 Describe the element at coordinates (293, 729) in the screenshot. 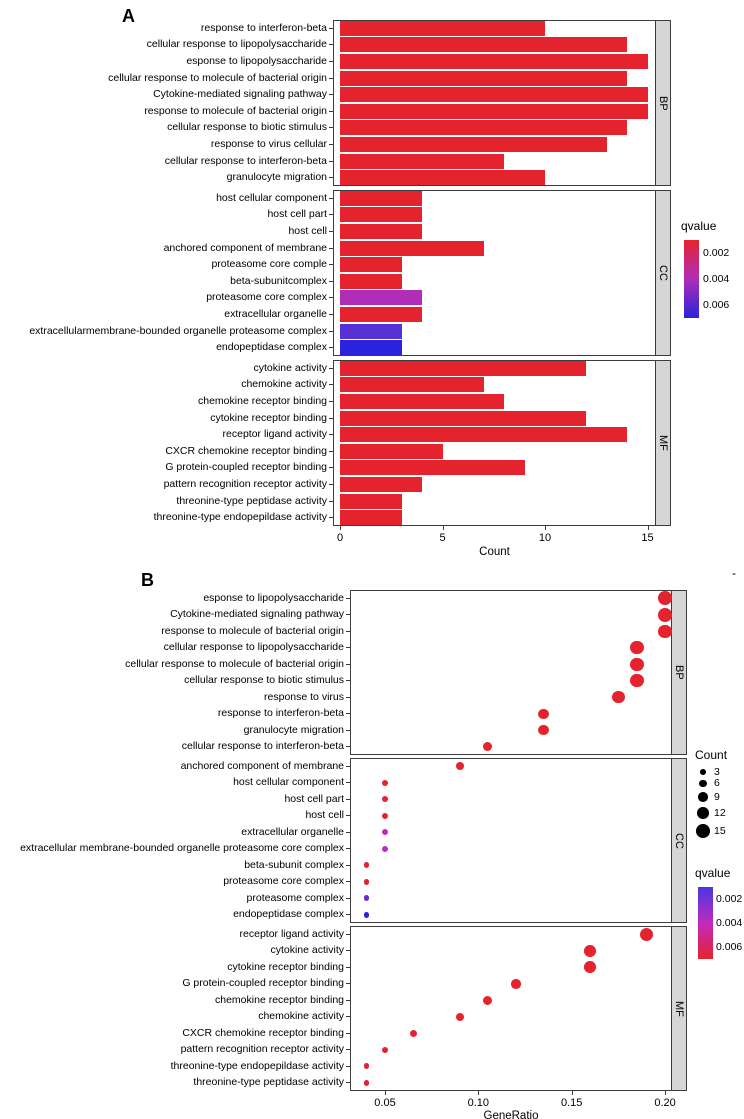

I see `category-label: granulocyte migration` at that location.